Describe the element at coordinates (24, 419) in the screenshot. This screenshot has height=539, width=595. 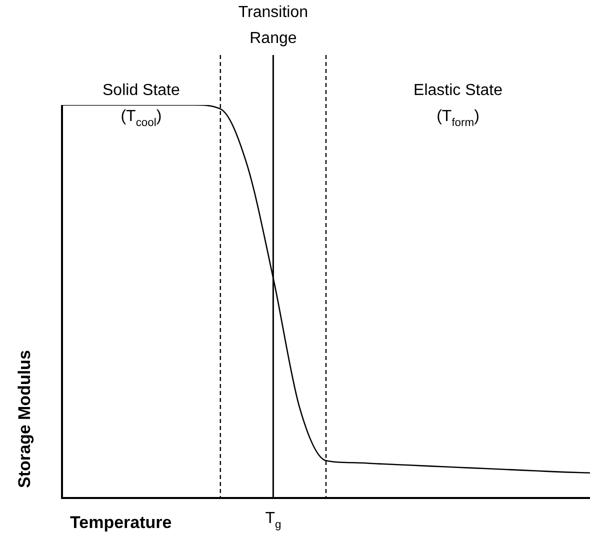
I see `y-axis-title: Storage Modulus` at that location.